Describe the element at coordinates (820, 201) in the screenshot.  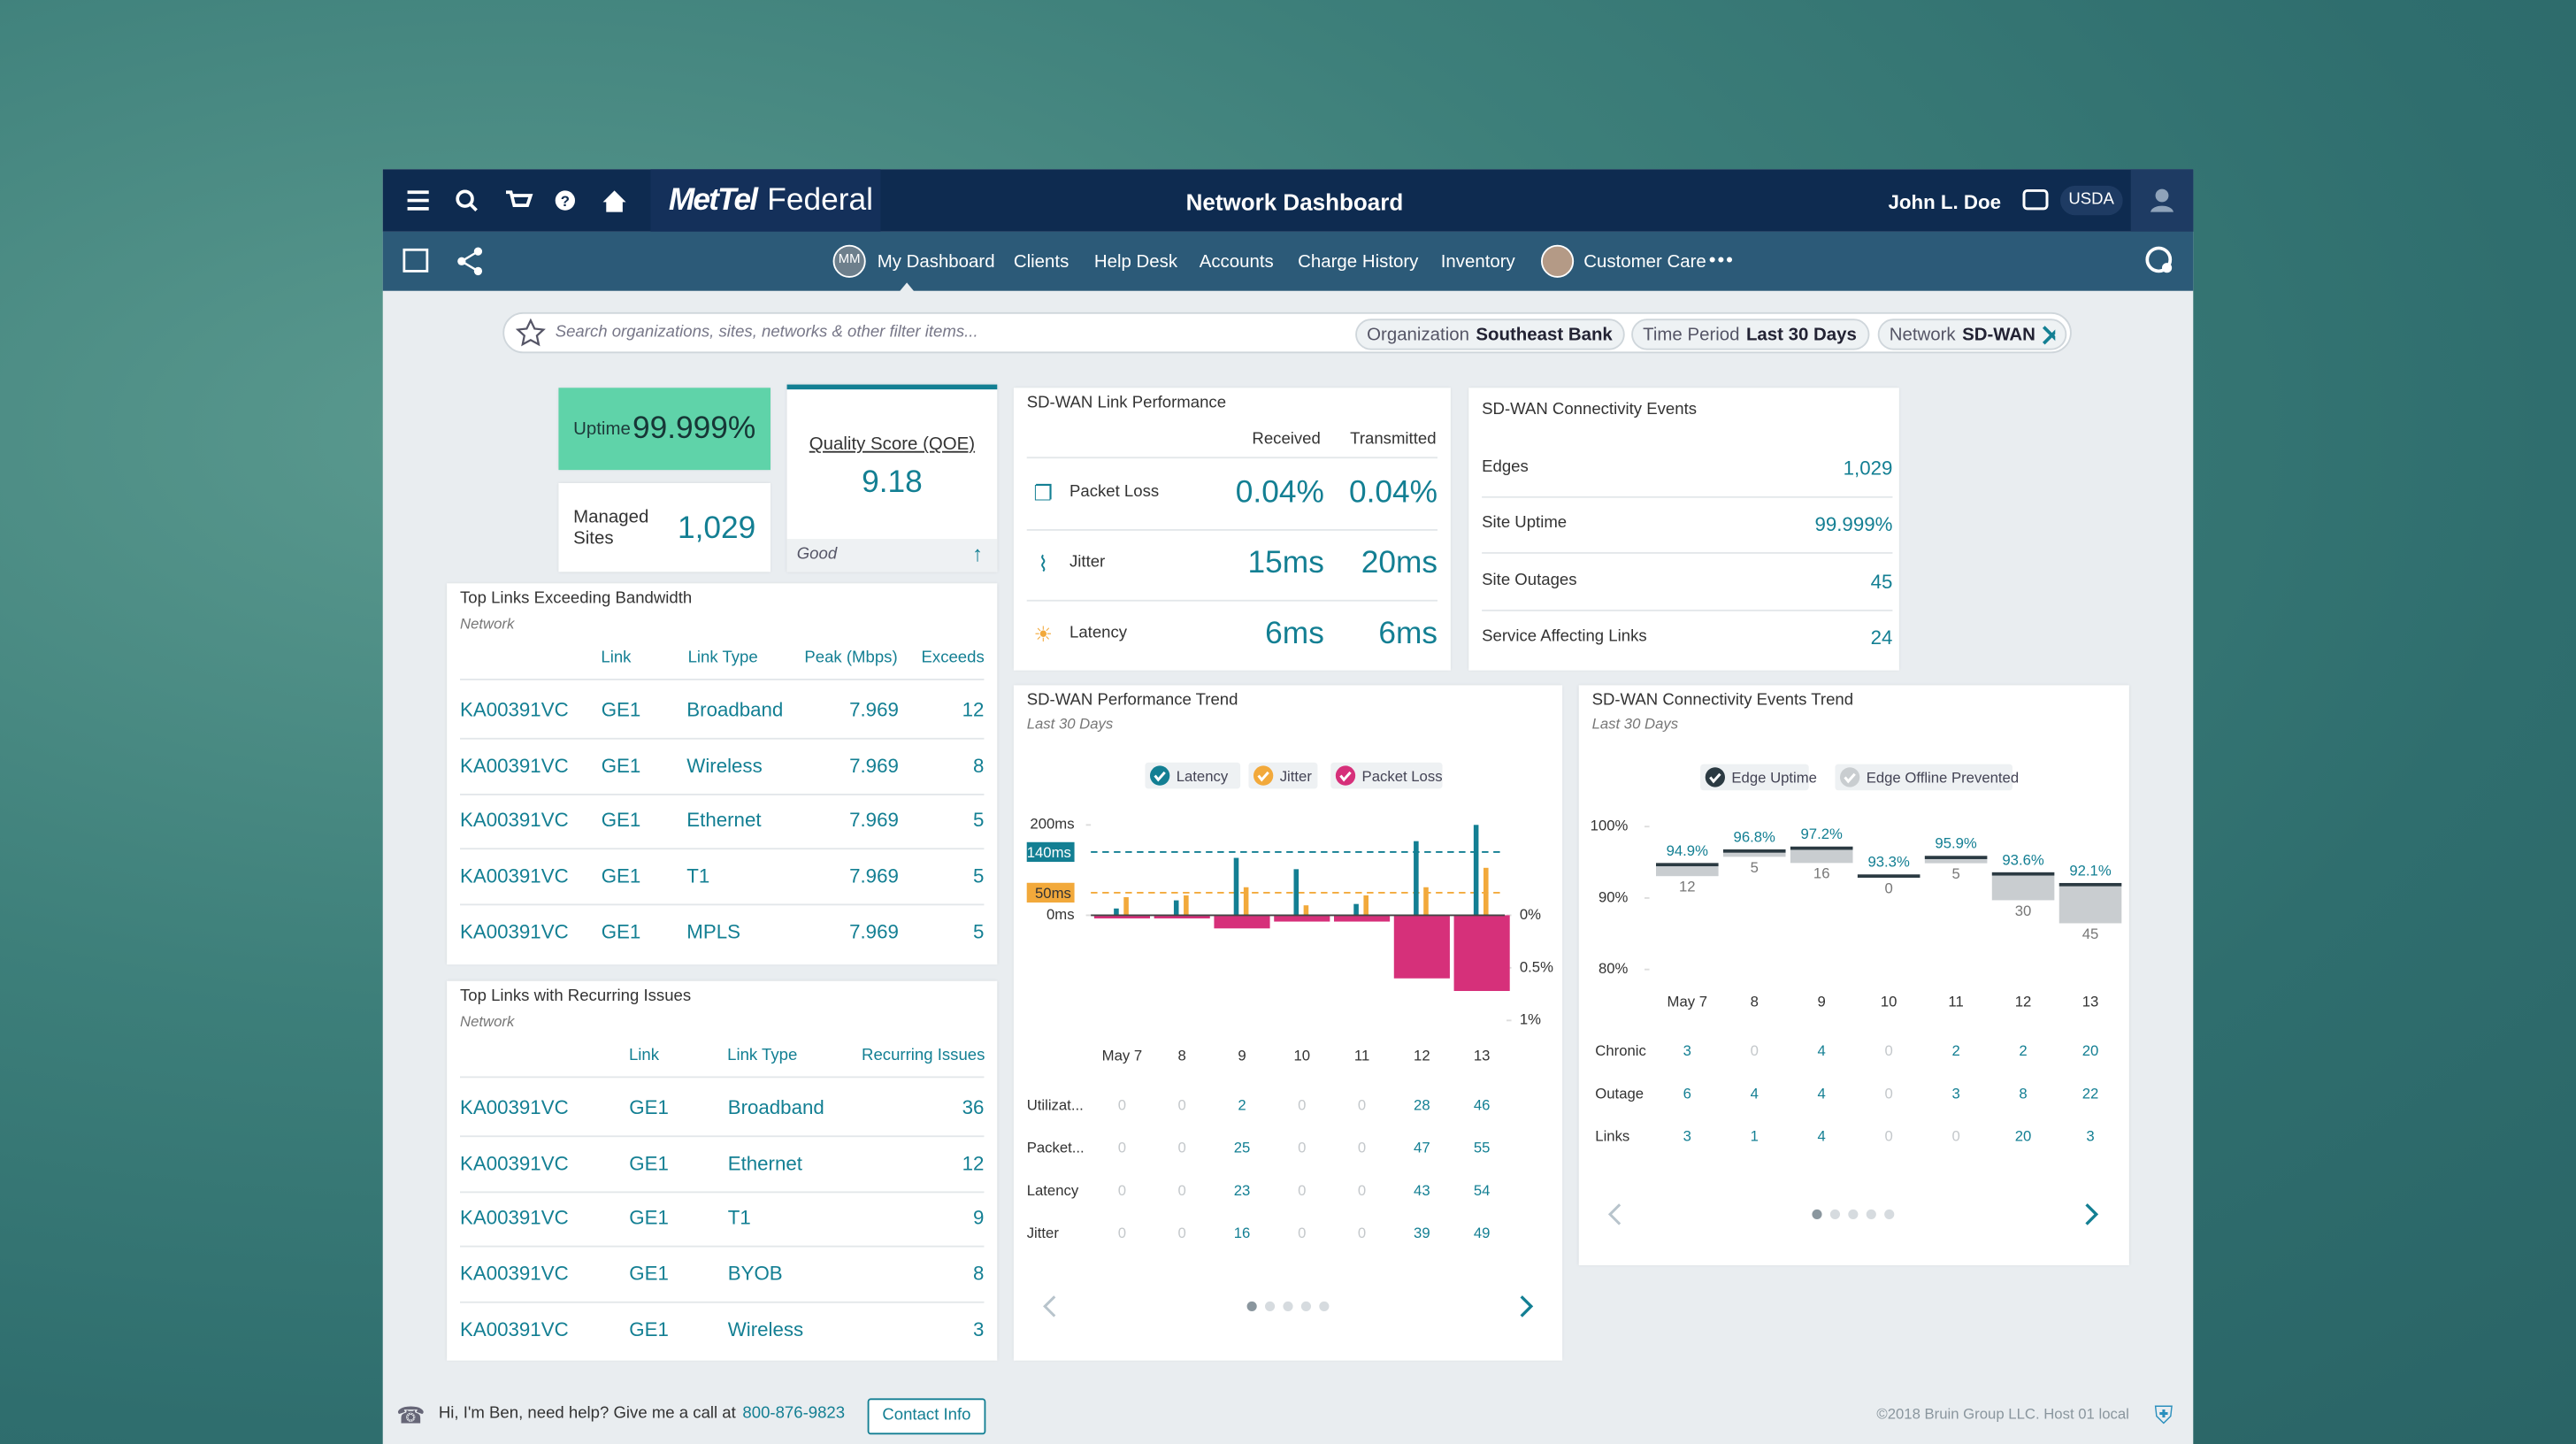
I see `brand-name: Federal` at that location.